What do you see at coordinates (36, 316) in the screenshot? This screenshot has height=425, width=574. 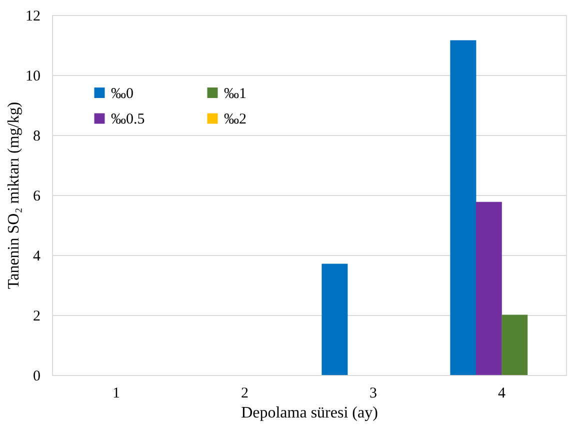 I see `y-tick-label: 2` at bounding box center [36, 316].